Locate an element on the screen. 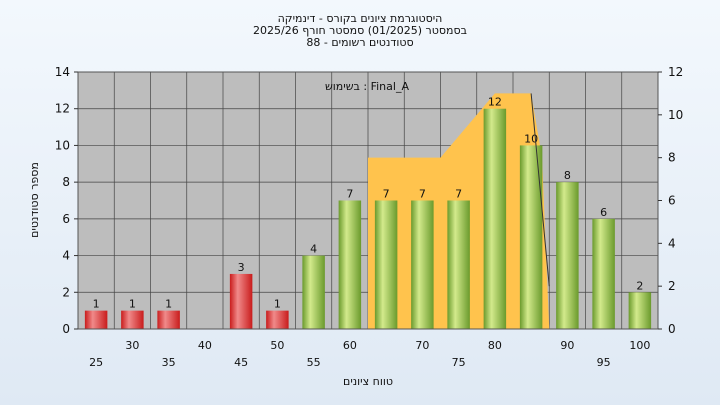 The image size is (720, 405). bar-label-65: 7 is located at coordinates (386, 194).